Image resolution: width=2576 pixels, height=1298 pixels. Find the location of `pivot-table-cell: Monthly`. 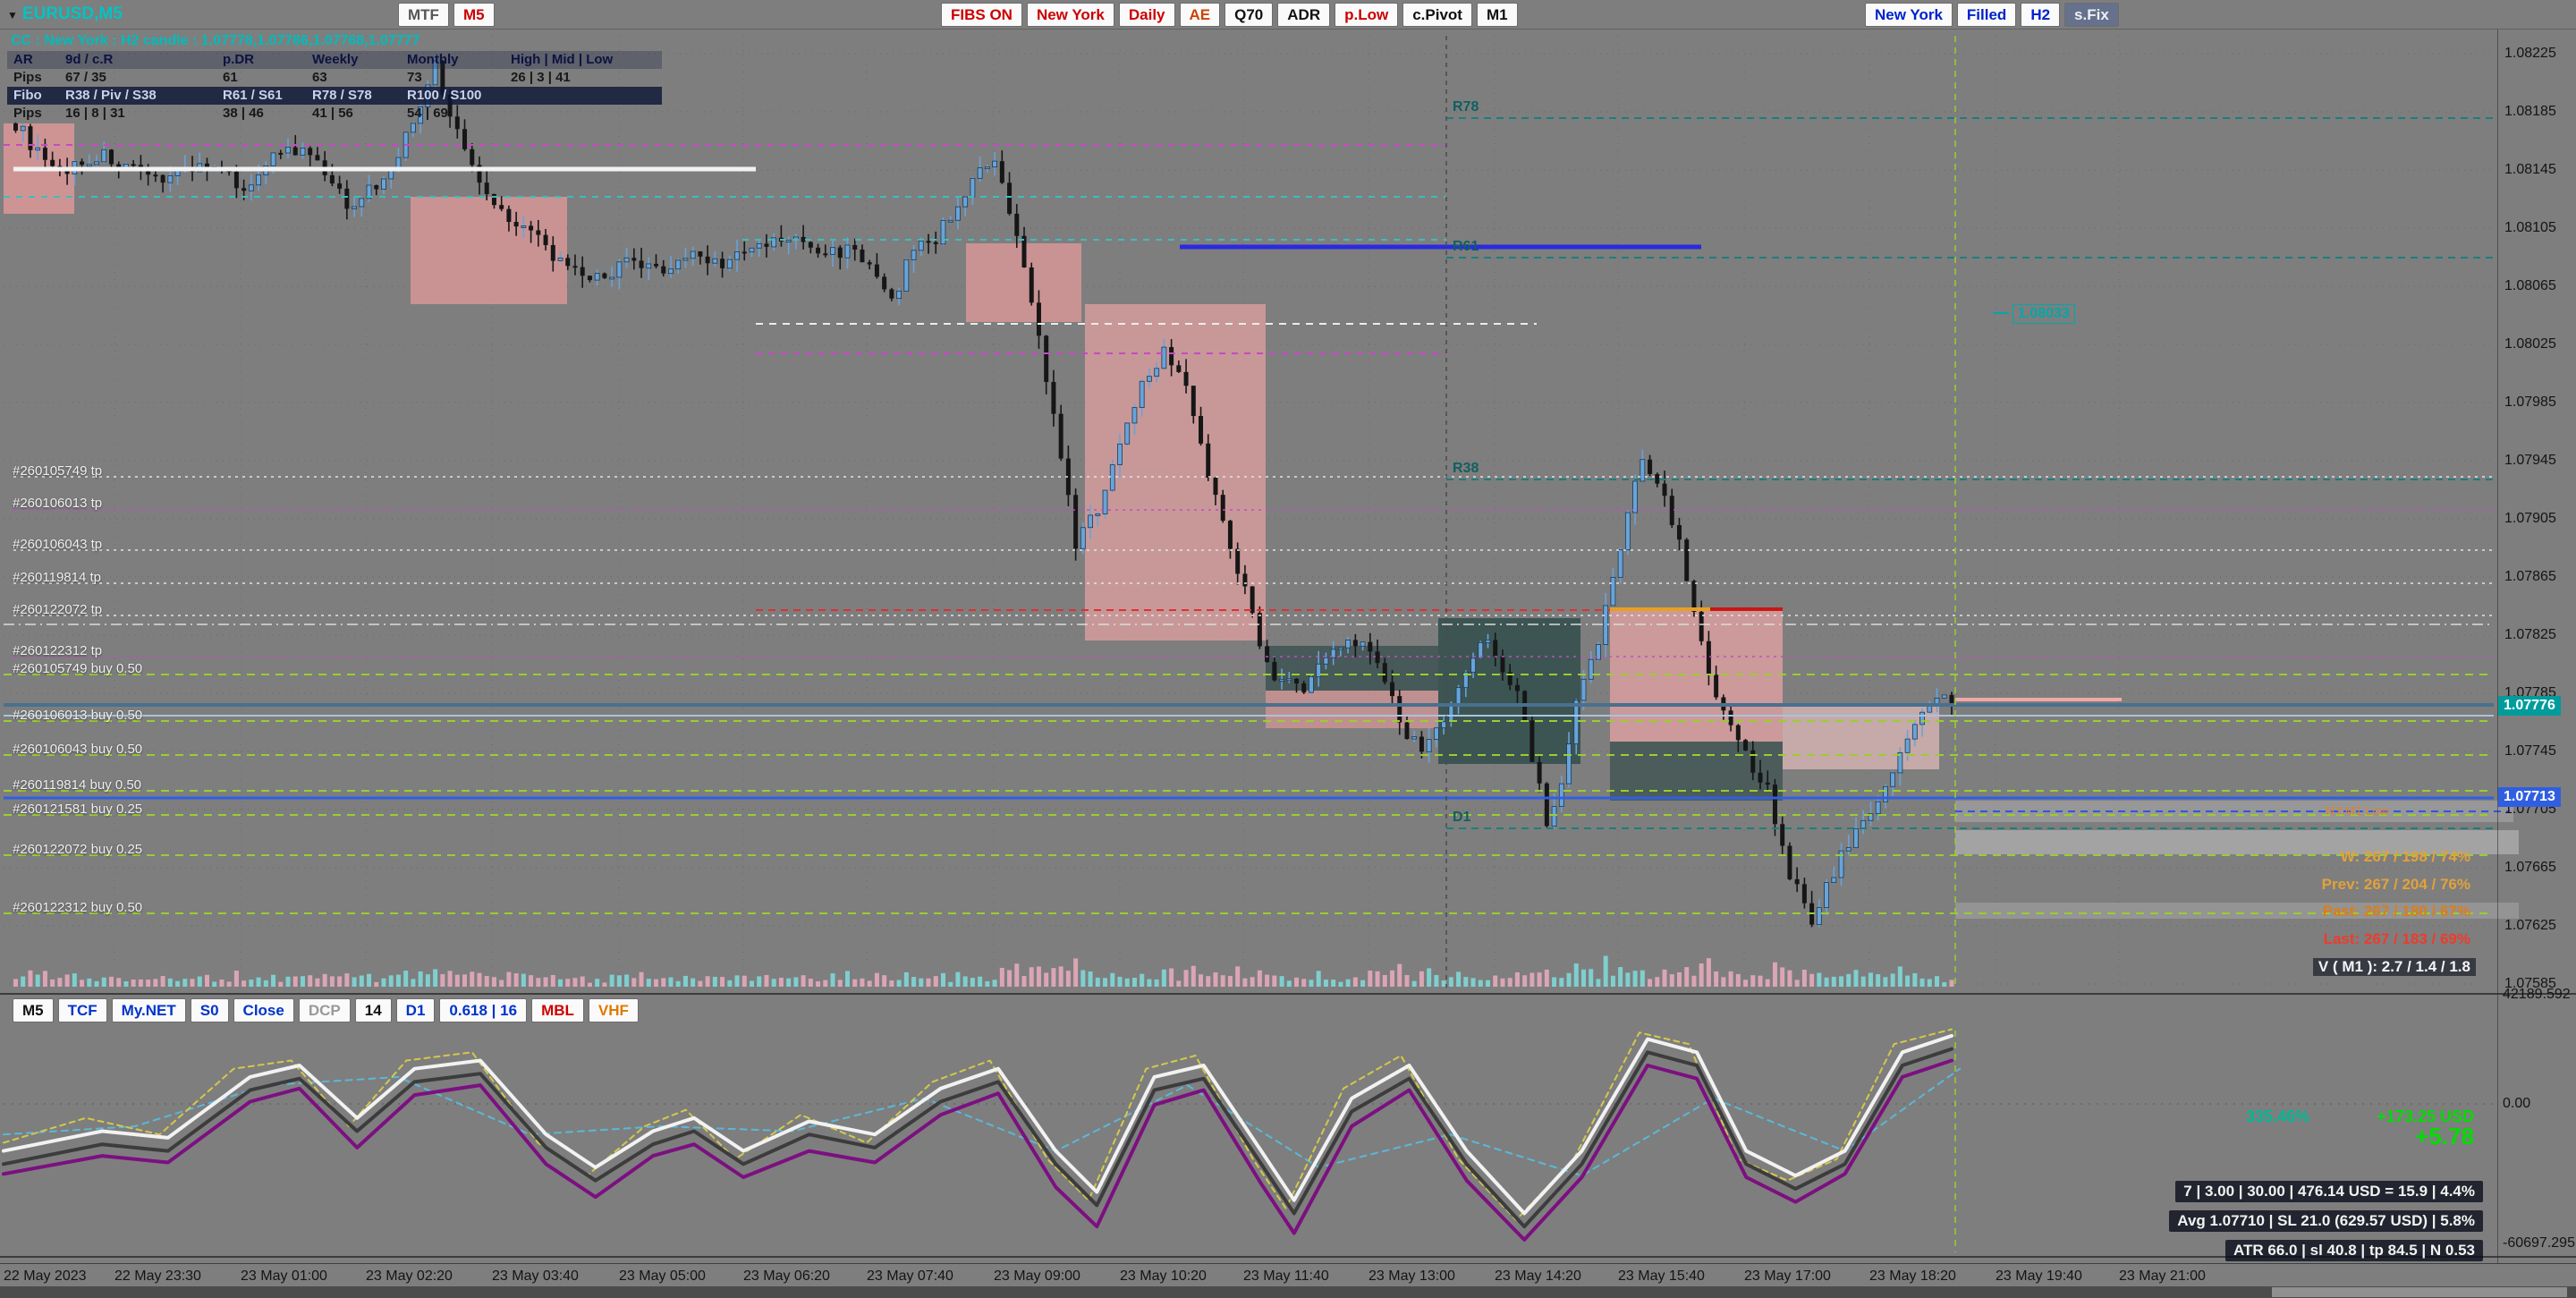

pivot-table-cell: Monthly is located at coordinates (433, 59).